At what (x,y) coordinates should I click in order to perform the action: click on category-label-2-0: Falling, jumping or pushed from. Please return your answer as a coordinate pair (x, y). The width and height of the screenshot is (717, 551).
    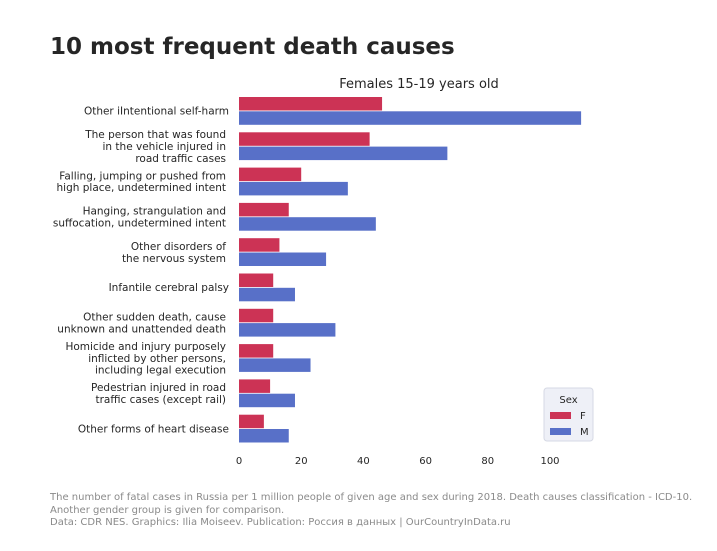
    Looking at the image, I should click on (142, 176).